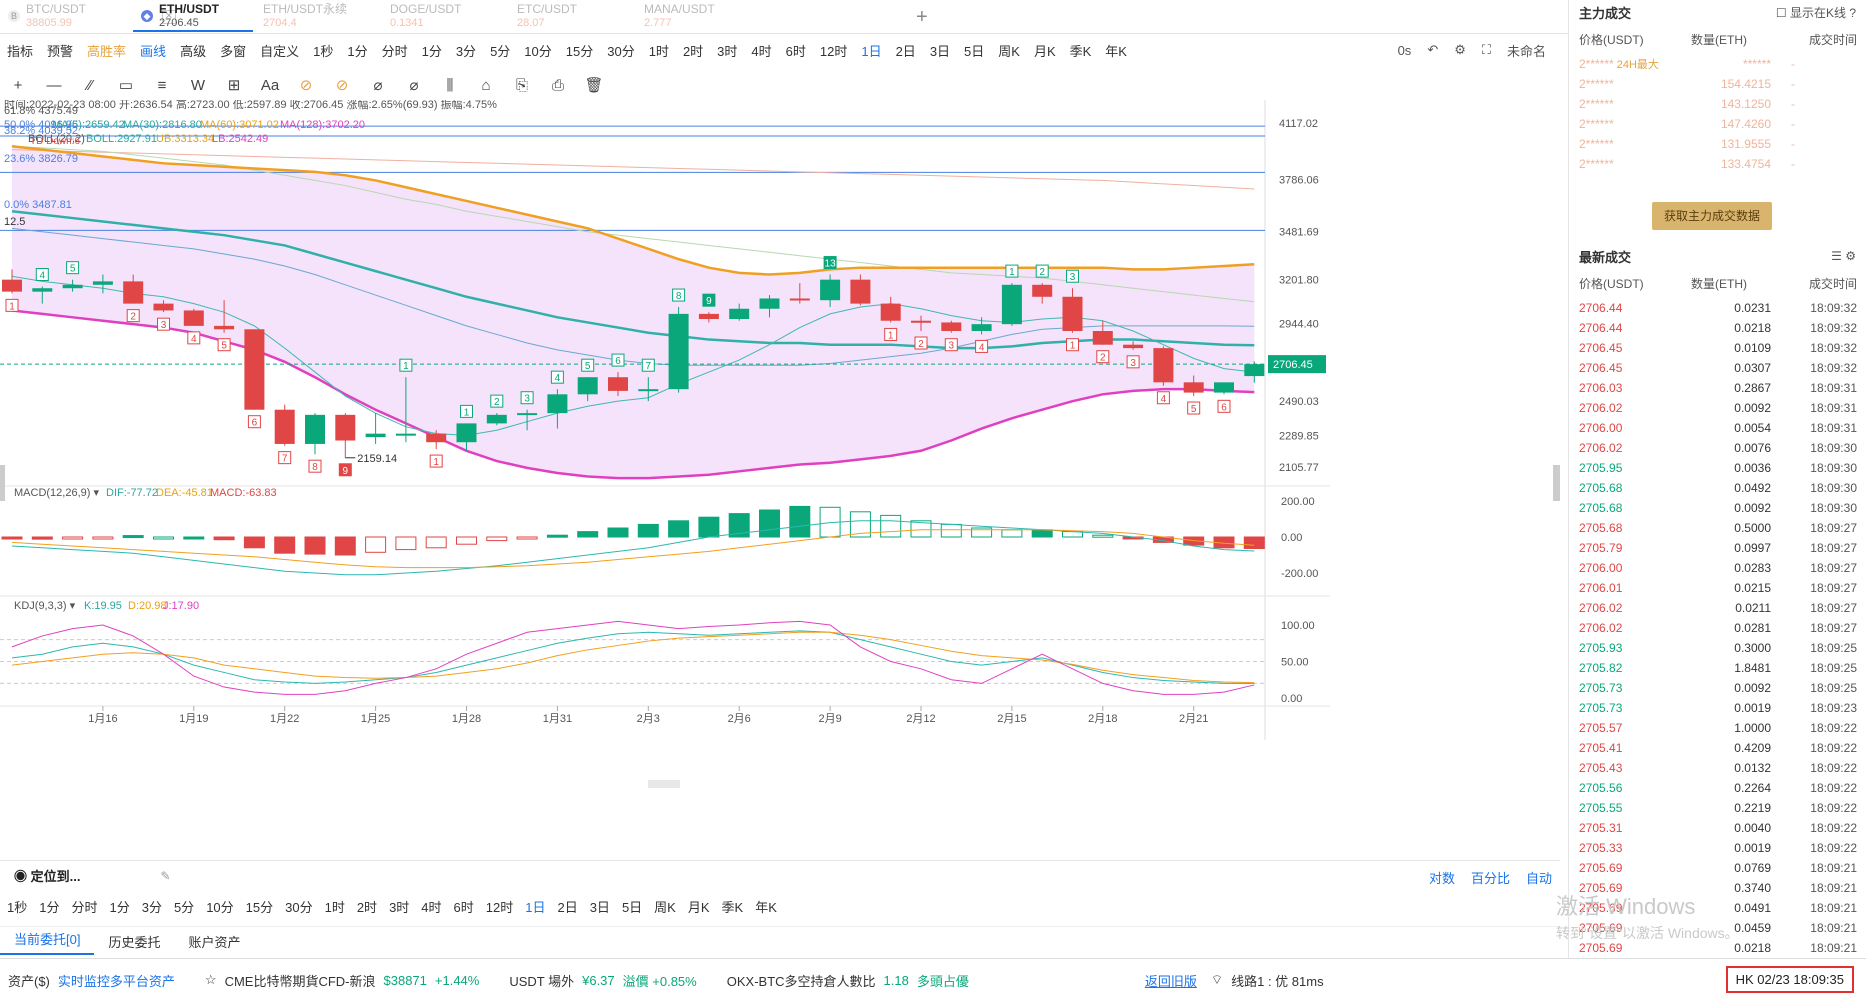 This screenshot has width=1866, height=1001. I want to click on help-icon: ?, so click(1852, 12).